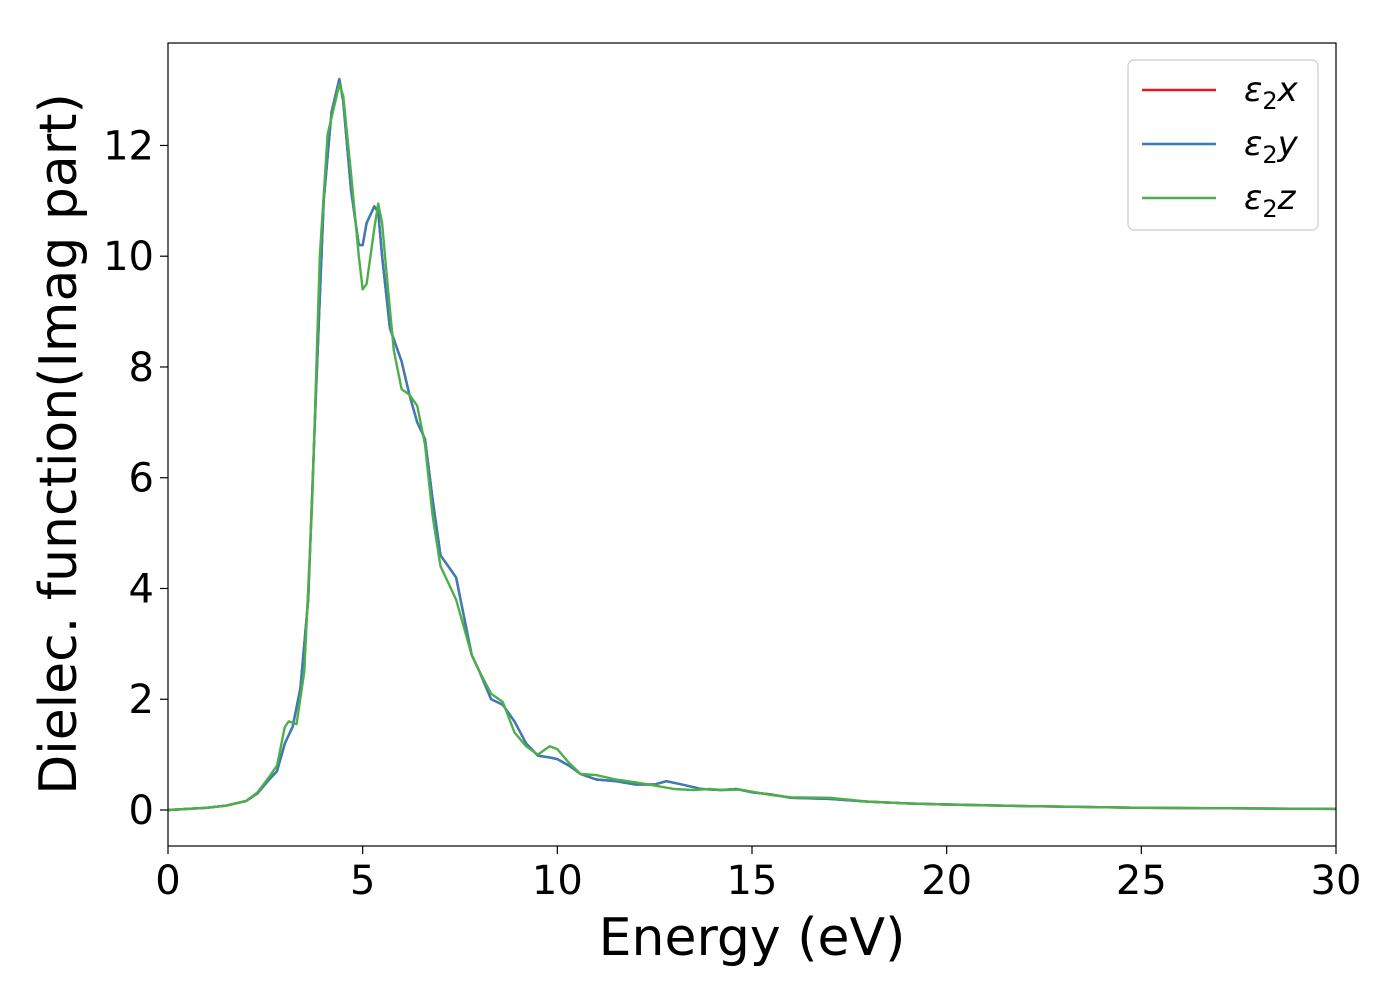 Image resolution: width=1400 pixels, height=1000 pixels. I want to click on x-tick-label: 5, so click(362, 881).